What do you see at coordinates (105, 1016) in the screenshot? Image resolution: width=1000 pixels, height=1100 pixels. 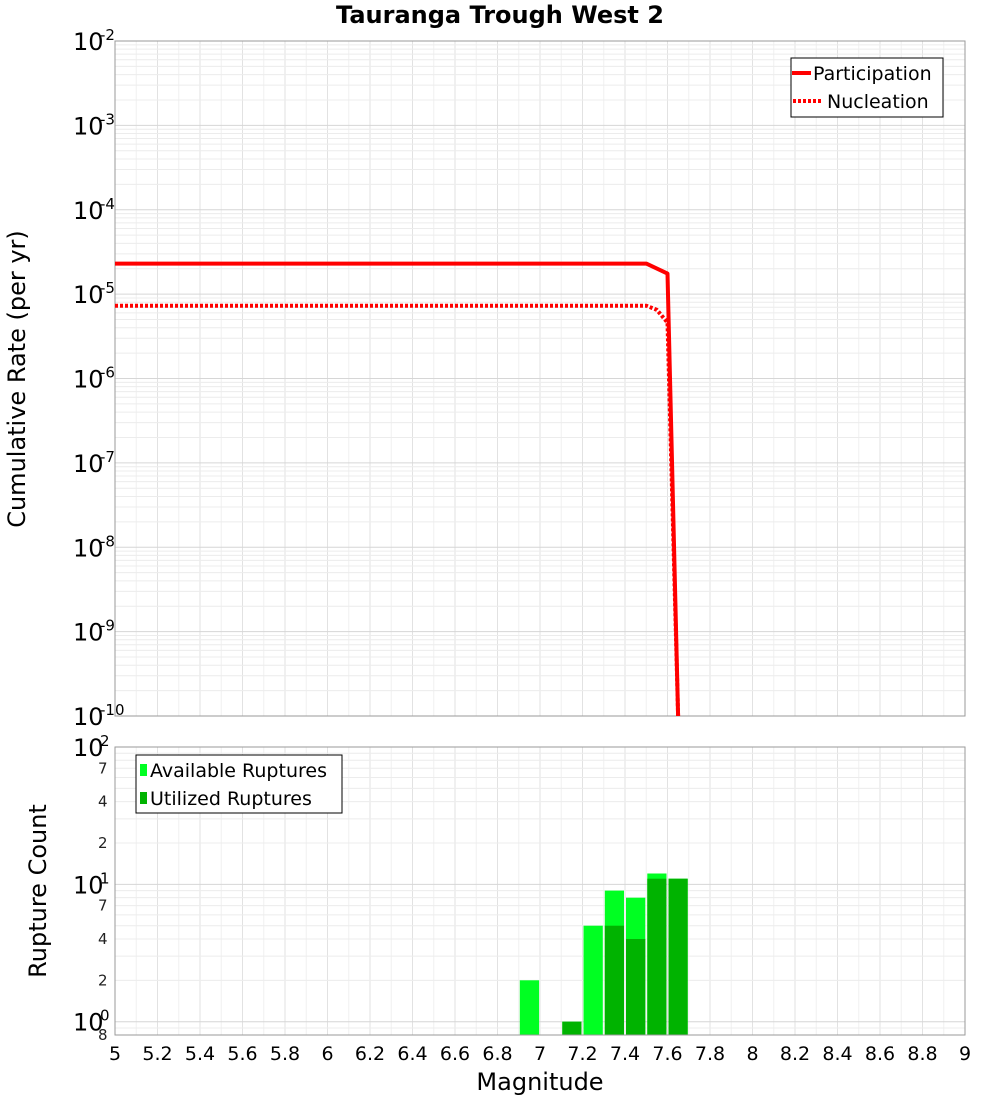 I see `bottom-y-tick-exponent: 0` at bounding box center [105, 1016].